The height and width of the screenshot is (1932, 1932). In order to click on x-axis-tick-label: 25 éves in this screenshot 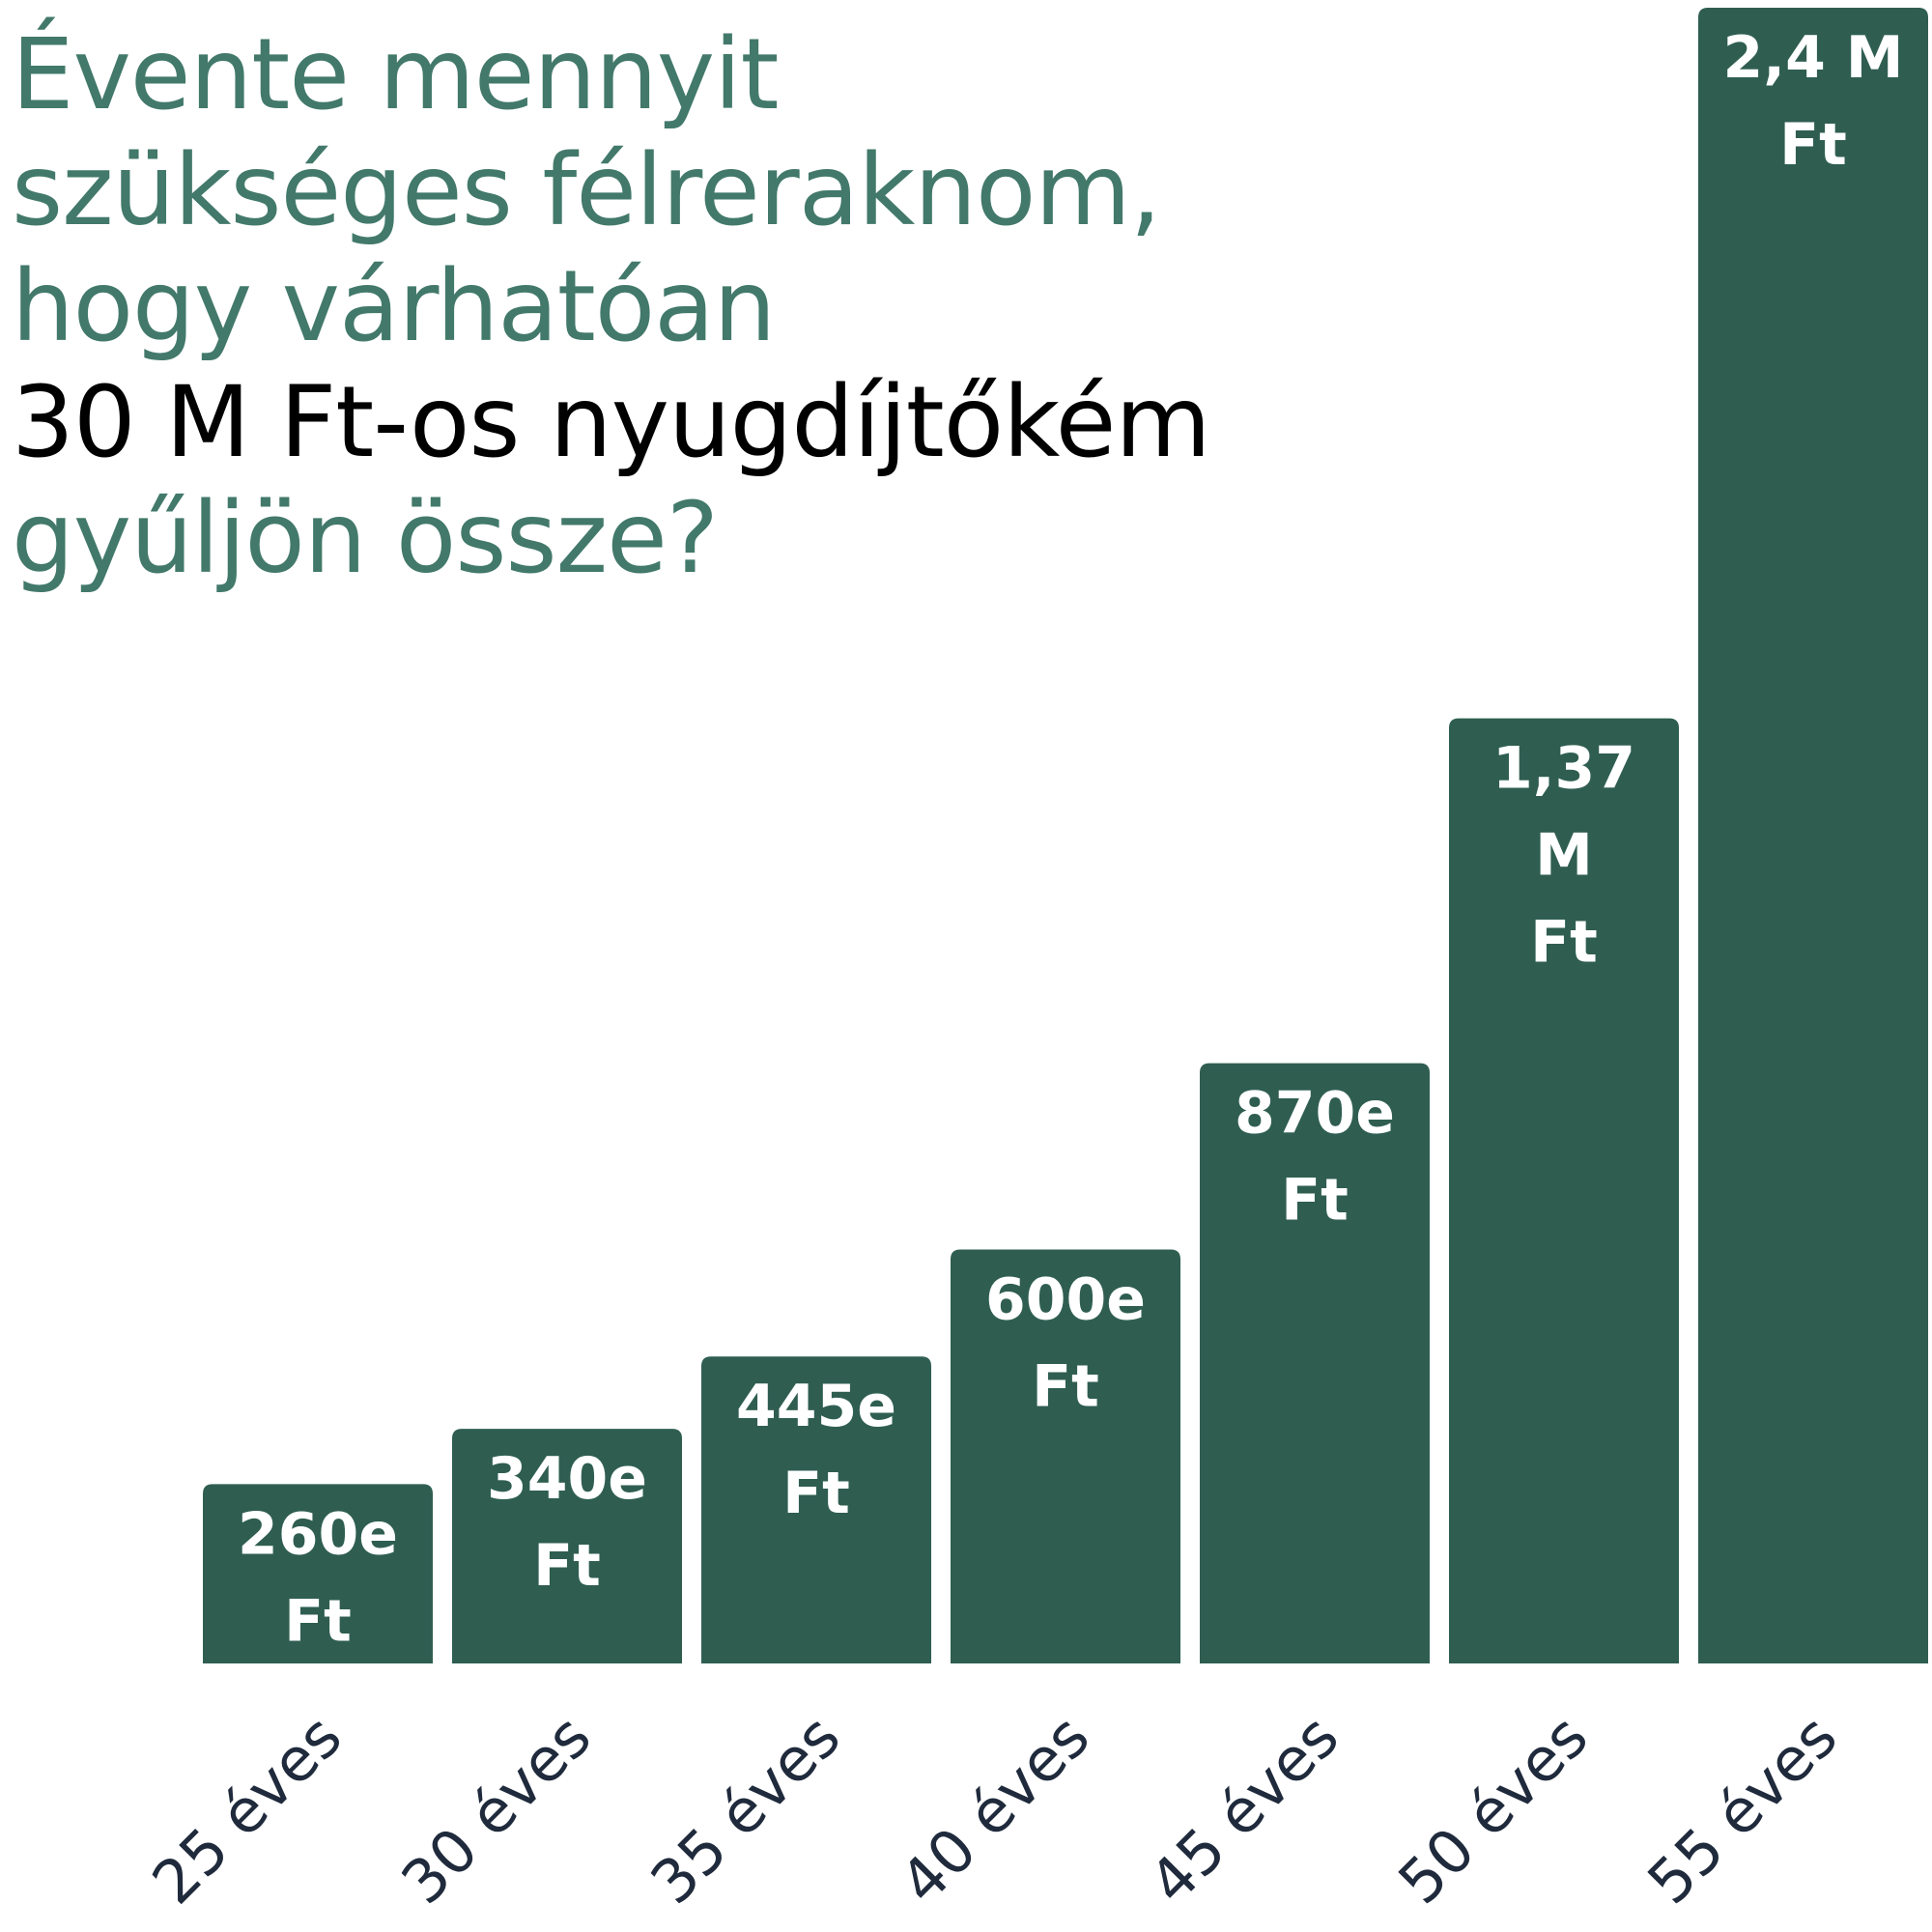, I will do `click(247, 1809)`.